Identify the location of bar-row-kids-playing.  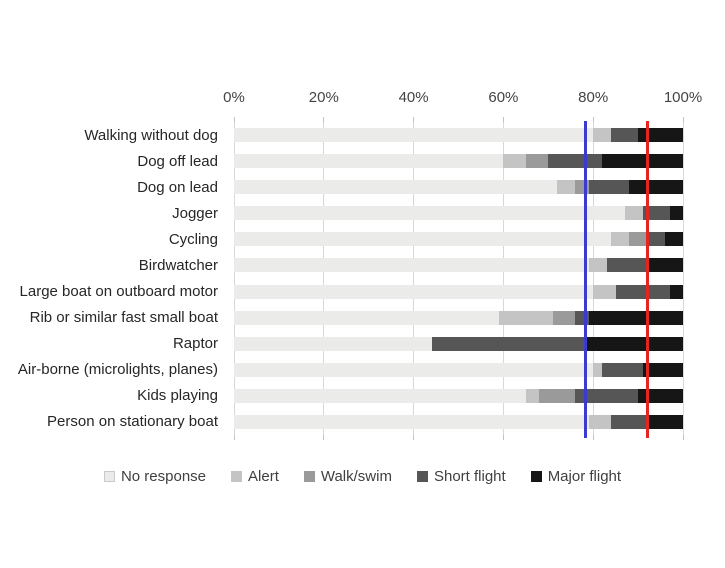
(458, 396).